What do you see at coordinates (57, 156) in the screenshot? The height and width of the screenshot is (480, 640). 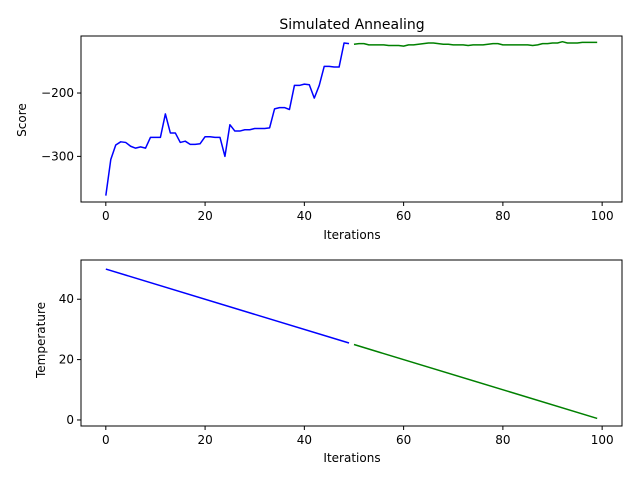 I see `score-y-tick-label: −300` at bounding box center [57, 156].